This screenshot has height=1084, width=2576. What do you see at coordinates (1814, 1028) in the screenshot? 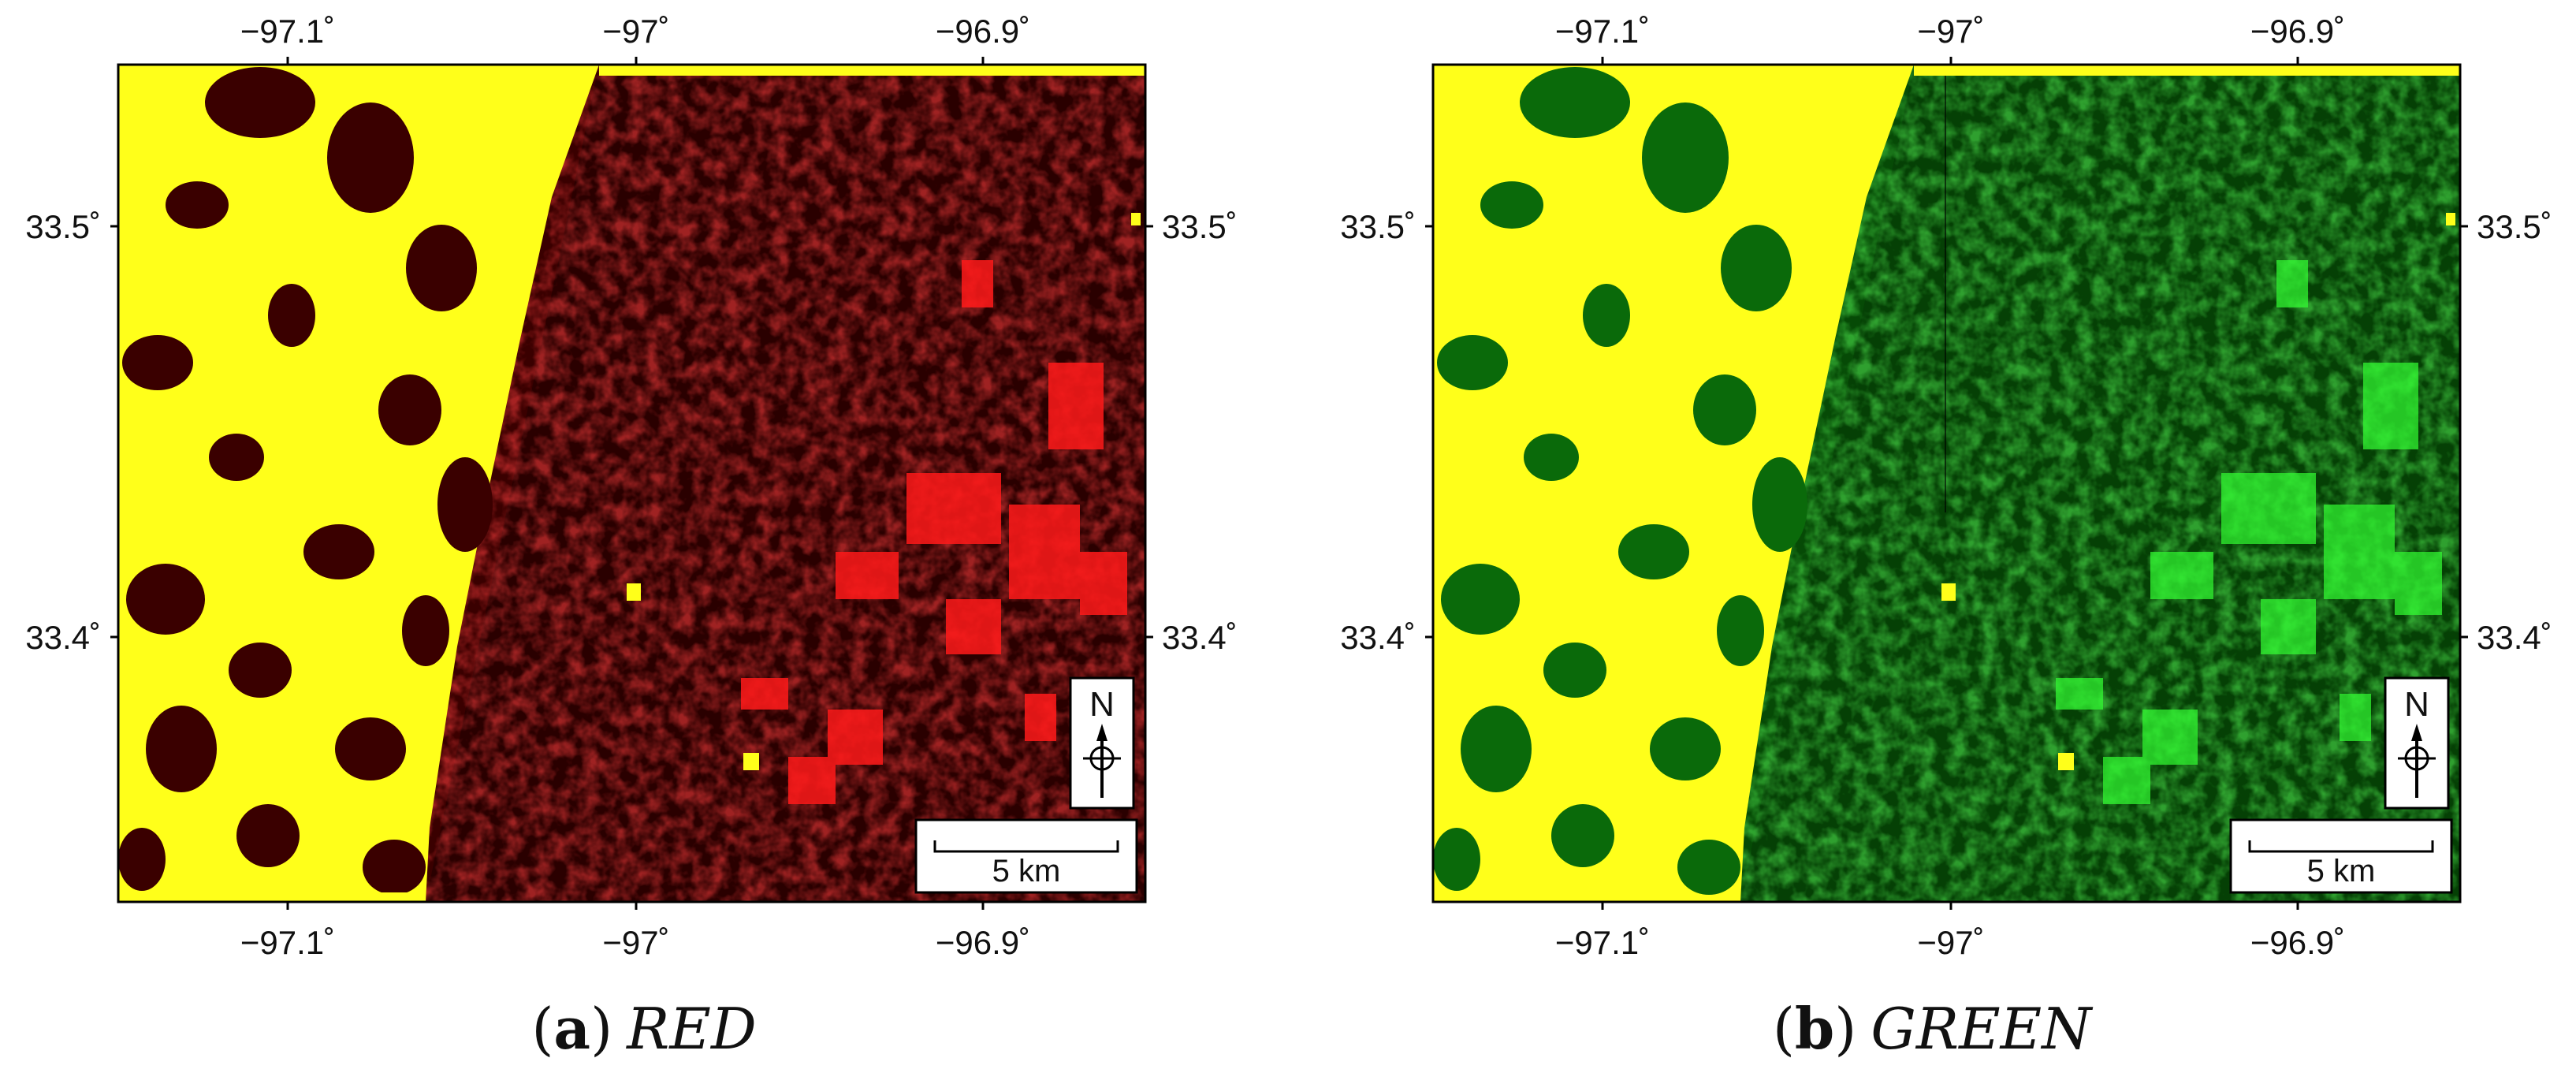
I see `caption-letter: b` at bounding box center [1814, 1028].